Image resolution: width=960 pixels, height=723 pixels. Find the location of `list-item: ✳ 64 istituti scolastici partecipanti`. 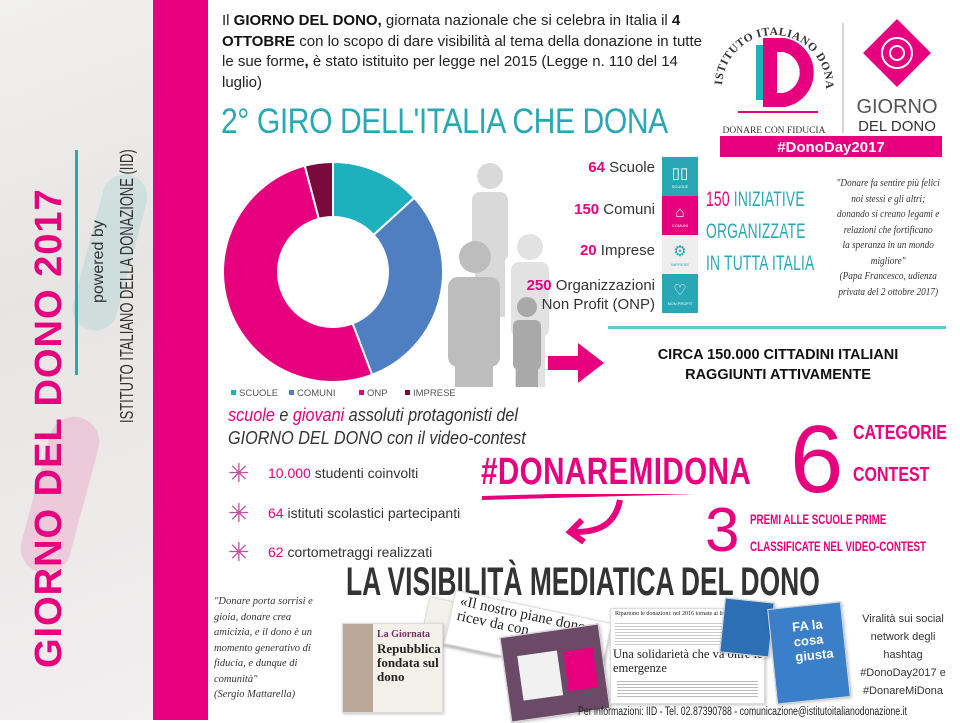

list-item: ✳ 64 istituti scolastici partecipanti is located at coordinates (344, 513).